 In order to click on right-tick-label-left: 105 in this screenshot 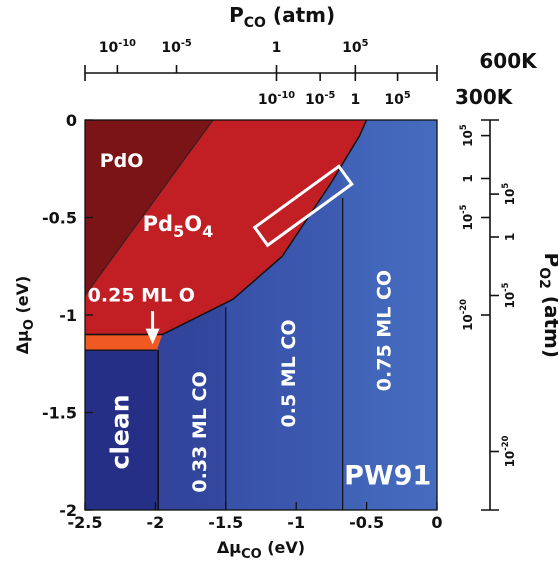, I will do `click(466, 135)`.